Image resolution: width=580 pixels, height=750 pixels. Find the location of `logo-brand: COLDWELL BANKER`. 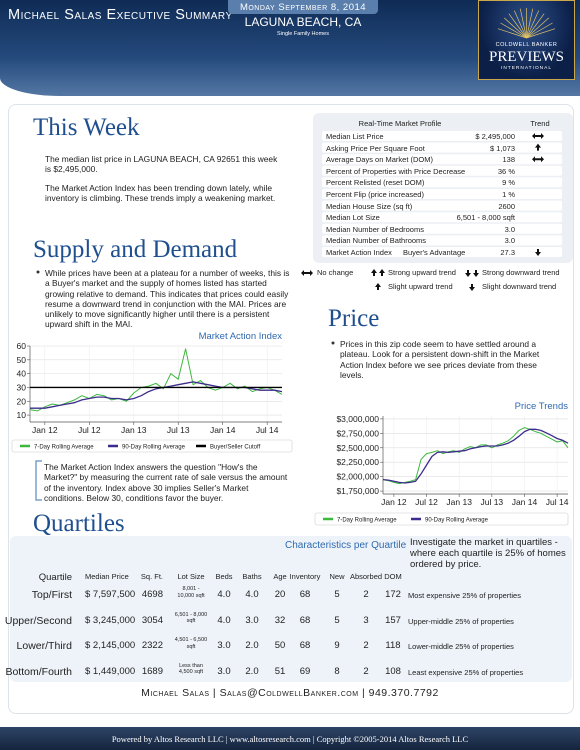

logo-brand: COLDWELL BANKER is located at coordinates (526, 45).